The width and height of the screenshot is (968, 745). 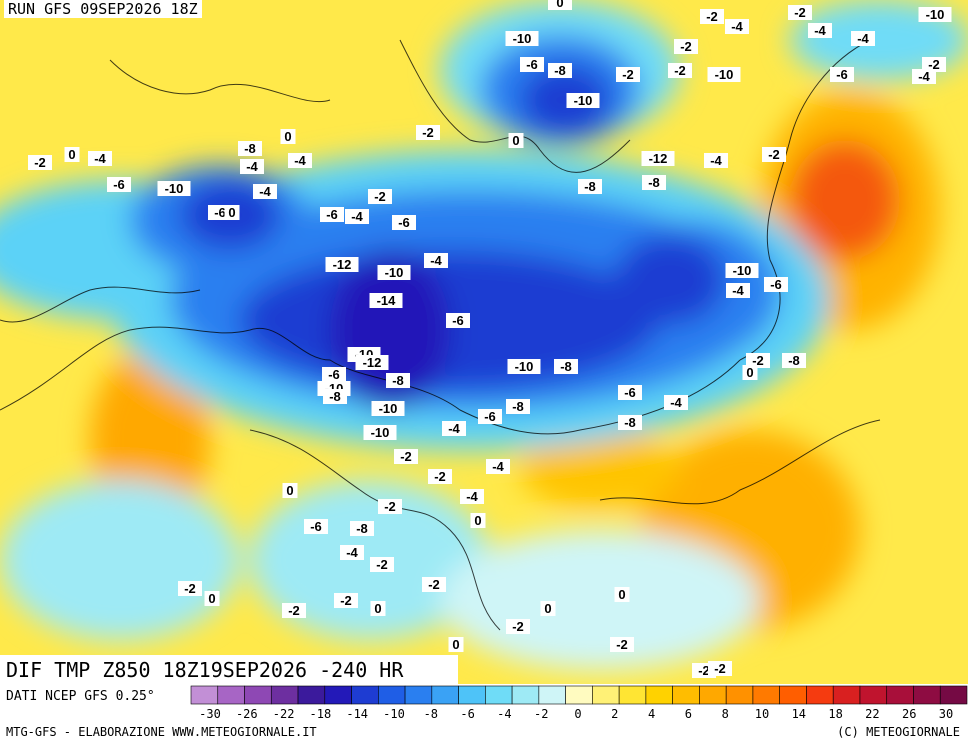 I want to click on legend-tick: 6, so click(x=688, y=713).